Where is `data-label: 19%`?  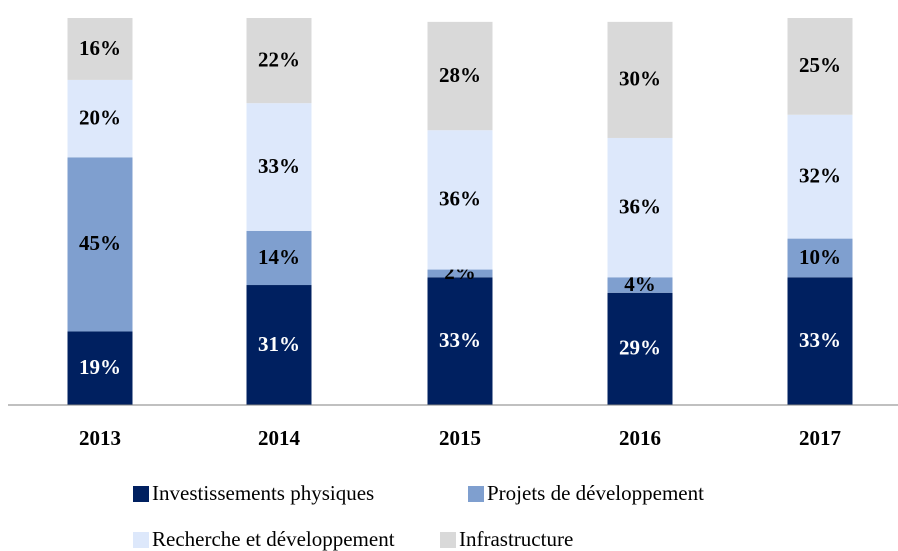
data-label: 19% is located at coordinates (100, 367).